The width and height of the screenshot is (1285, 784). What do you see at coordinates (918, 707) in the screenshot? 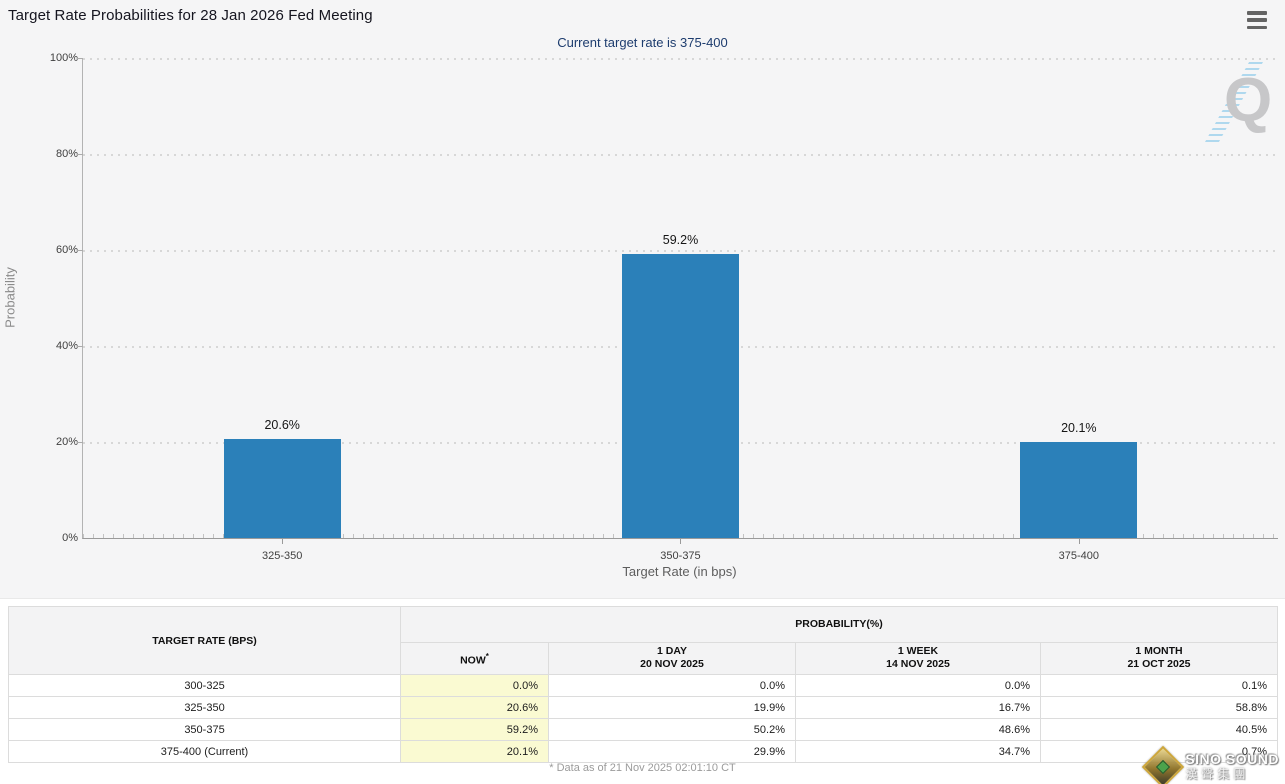
I see `cell-1-week: 16.7%` at bounding box center [918, 707].